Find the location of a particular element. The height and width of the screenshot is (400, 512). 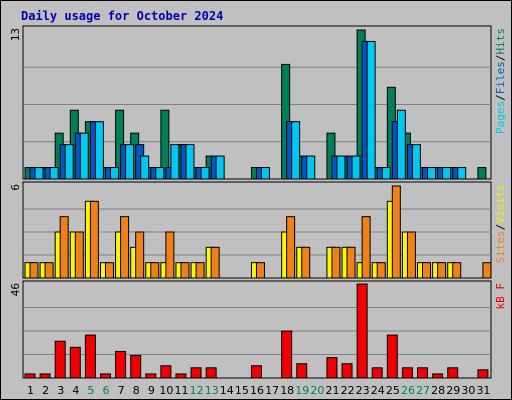

panel-bottom-ymax-label: 46 is located at coordinates (15, 289).